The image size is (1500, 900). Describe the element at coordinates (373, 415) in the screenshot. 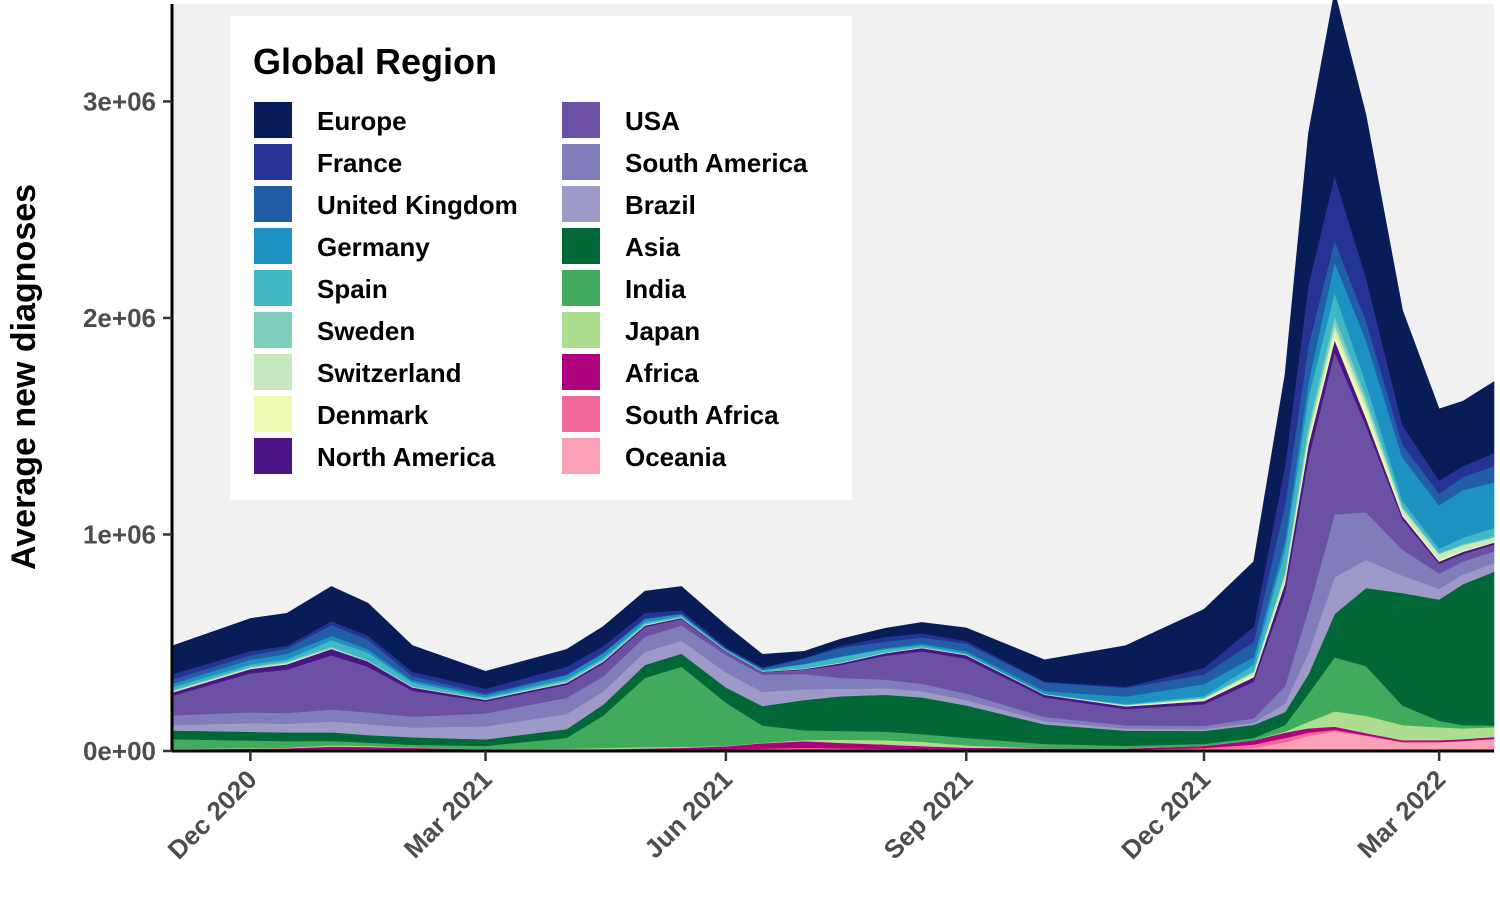

I see `legend-label-denmark: Denmark` at that location.